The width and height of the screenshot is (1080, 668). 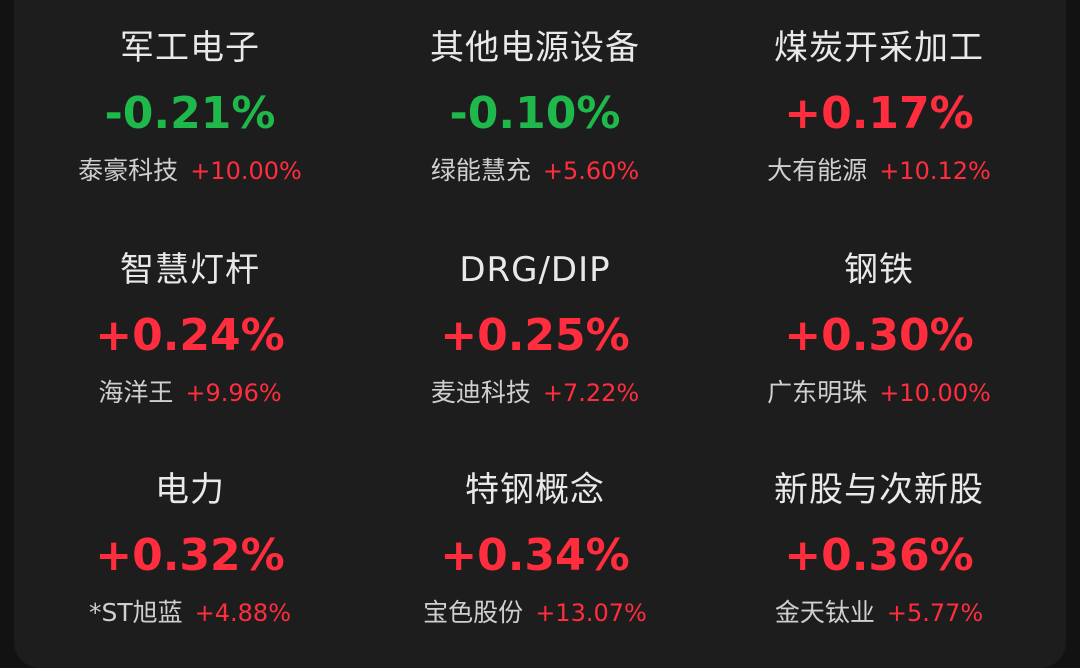 I want to click on sector-card: 钢铁 +0.30% 广东明珠 +10.00%, so click(x=879, y=332).